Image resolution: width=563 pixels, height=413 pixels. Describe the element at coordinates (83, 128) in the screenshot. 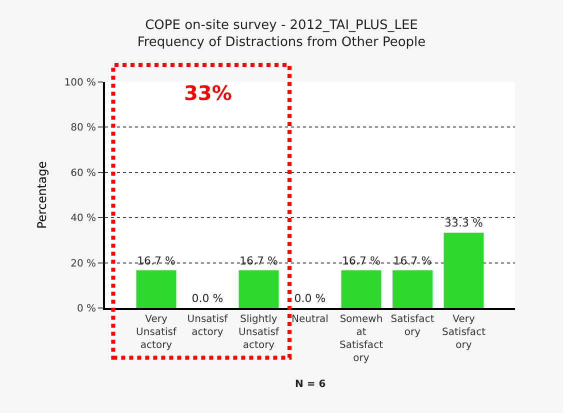

I see `y-tick-label: 80 %` at that location.